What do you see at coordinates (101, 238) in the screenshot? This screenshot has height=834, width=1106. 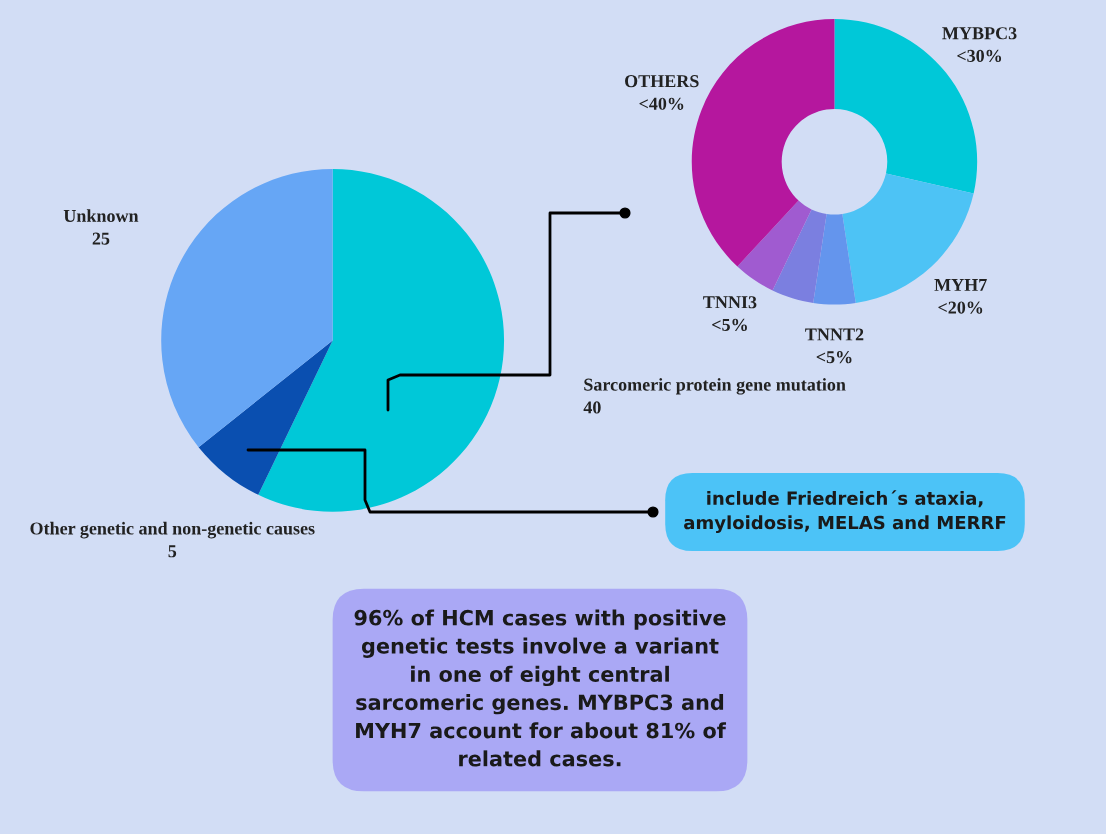 I see `data-label: 25` at bounding box center [101, 238].